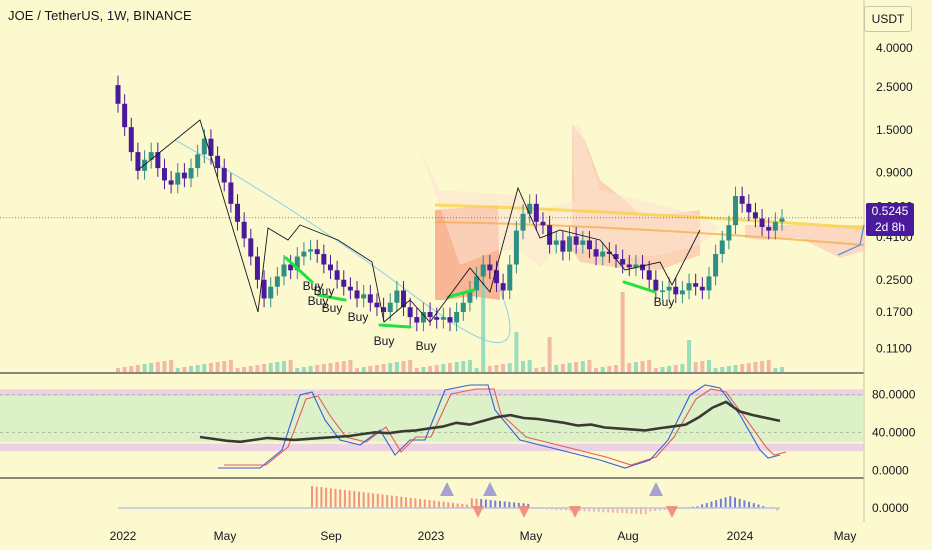  I want to click on oscillator-tick-label: 40.0000, so click(894, 432).